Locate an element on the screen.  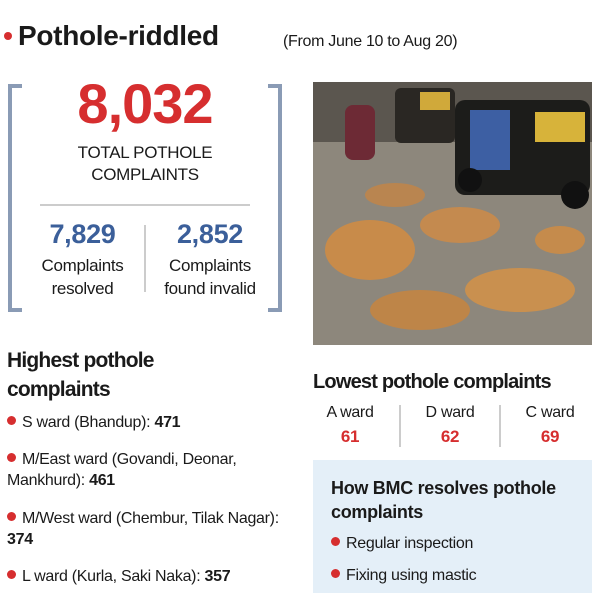
ward-value: 61 is located at coordinates (350, 436).